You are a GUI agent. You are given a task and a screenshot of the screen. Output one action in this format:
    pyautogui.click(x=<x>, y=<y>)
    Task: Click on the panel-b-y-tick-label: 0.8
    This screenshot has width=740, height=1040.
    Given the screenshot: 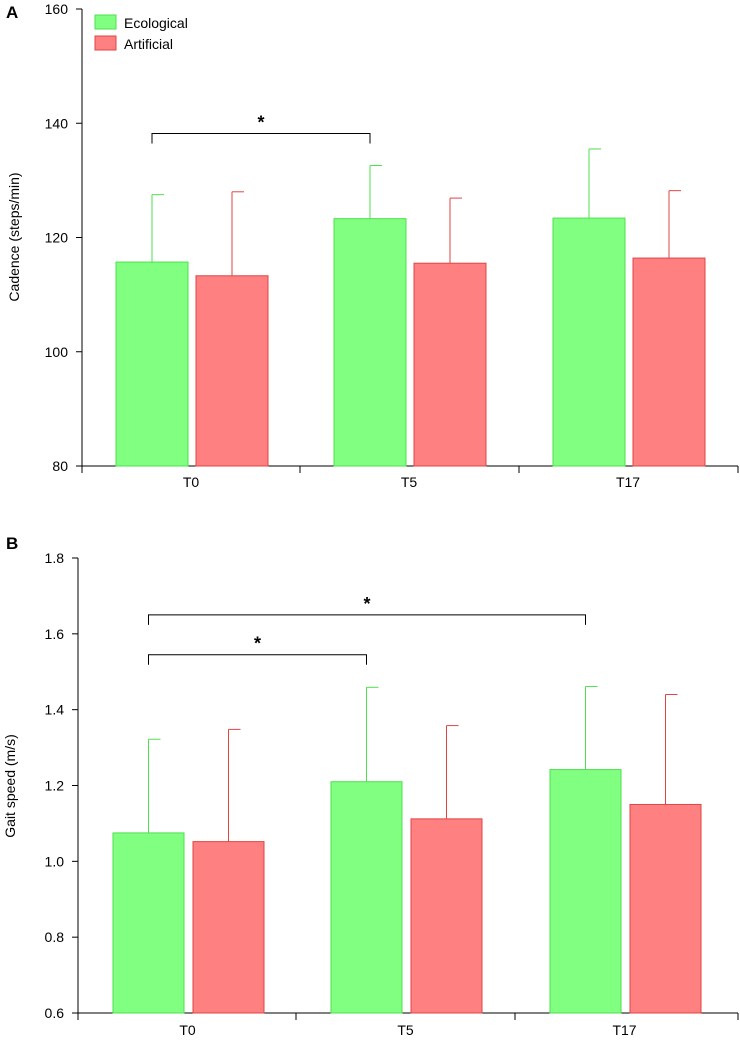 What is the action you would take?
    pyautogui.click(x=55, y=937)
    